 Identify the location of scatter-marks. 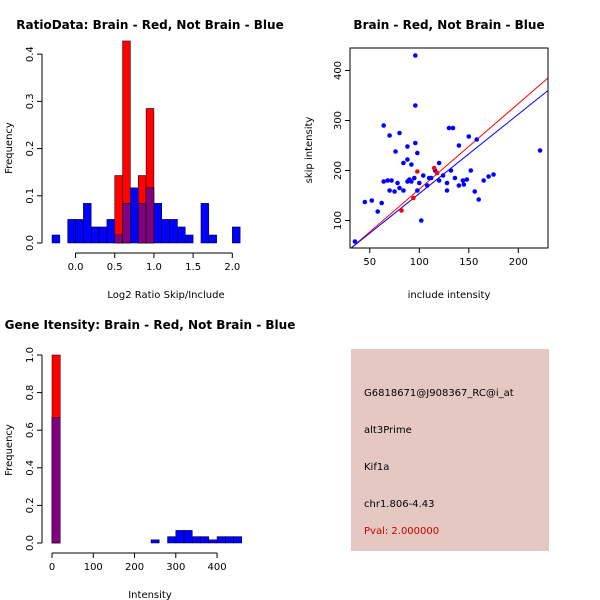
(449, 150).